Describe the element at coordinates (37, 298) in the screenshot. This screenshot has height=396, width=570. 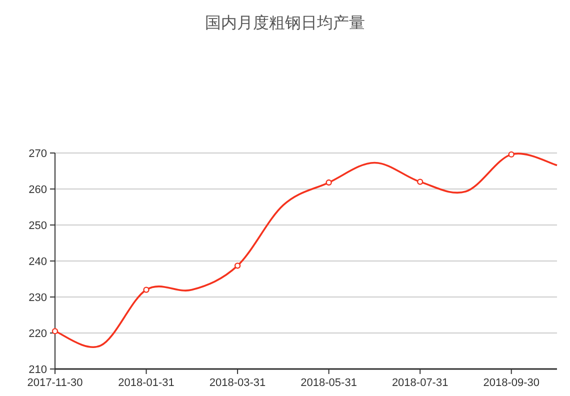
I see `y-tick-label: 230` at that location.